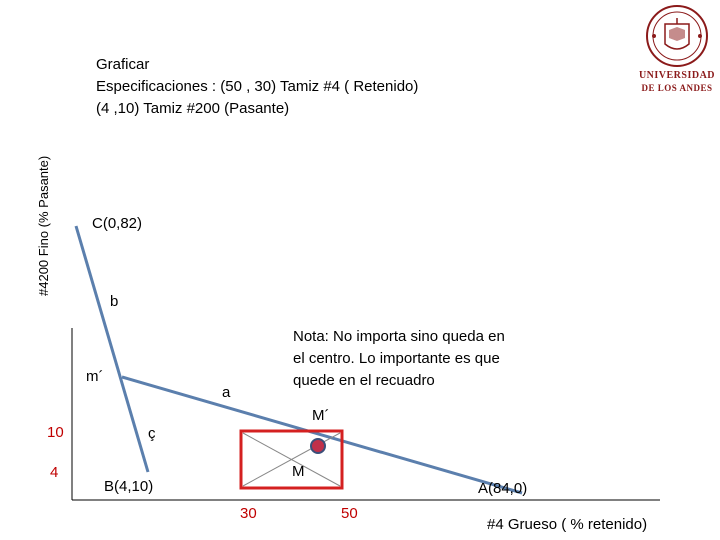 Image resolution: width=720 pixels, height=540 pixels. What do you see at coordinates (123, 64) in the screenshot?
I see `header-line-1: Graficar` at bounding box center [123, 64].